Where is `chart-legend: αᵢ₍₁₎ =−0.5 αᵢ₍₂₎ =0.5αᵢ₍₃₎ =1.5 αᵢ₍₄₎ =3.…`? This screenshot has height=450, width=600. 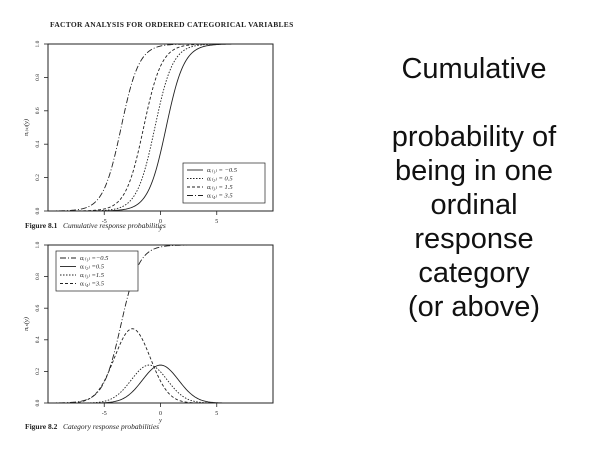
chart-legend: αᵢ₍₁₎ =−0.5 αᵢ₍₂₎ =0.5αᵢ₍₃₎ =1.5 αᵢ₍₄₎ =3.… is located at coordinates (97, 271).